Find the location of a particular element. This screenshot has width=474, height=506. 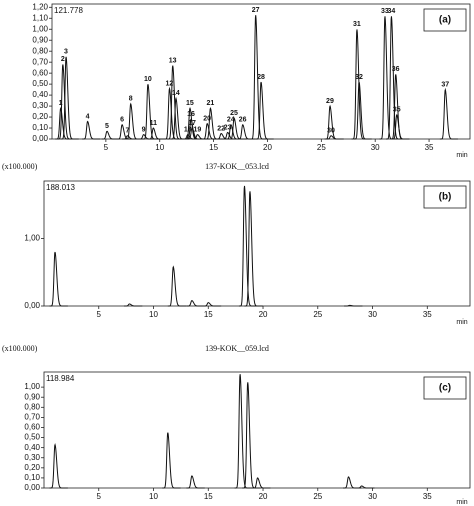

peak-label: 37 is located at coordinates (445, 84).